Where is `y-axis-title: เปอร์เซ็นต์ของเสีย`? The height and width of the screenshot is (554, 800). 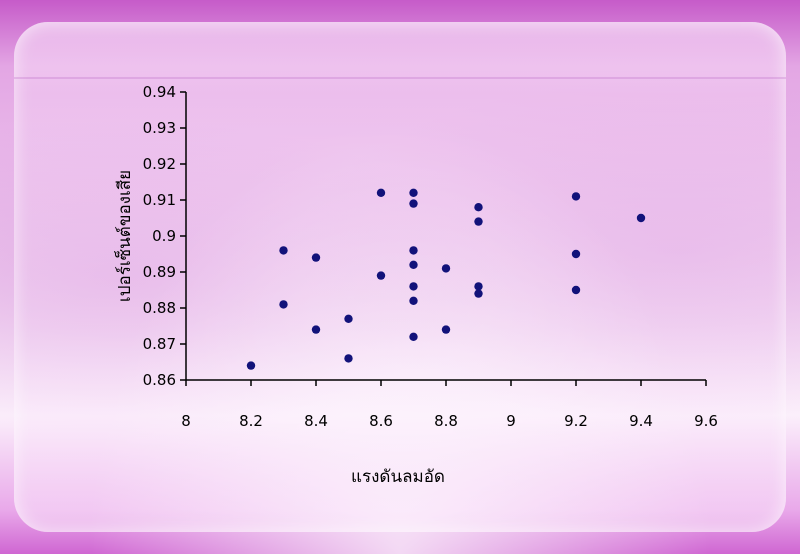
y-axis-title: เปอร์เซ็นต์ของเสีย is located at coordinates (124, 236).